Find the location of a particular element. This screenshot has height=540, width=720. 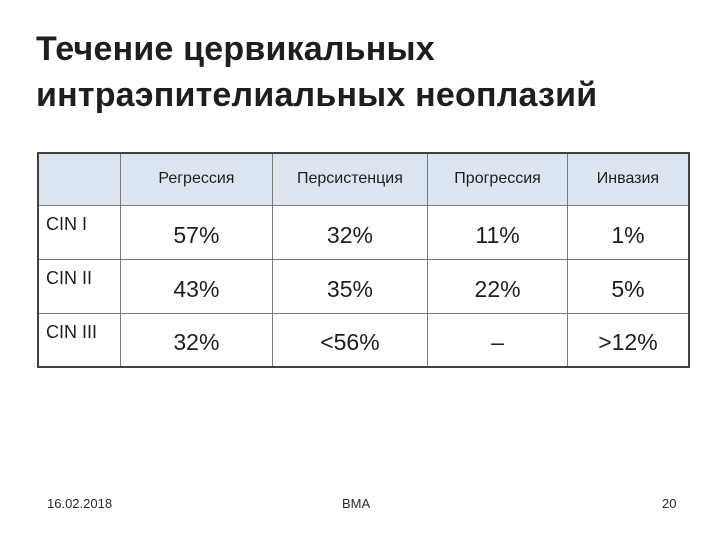

cell-value: >12% is located at coordinates (628, 340).